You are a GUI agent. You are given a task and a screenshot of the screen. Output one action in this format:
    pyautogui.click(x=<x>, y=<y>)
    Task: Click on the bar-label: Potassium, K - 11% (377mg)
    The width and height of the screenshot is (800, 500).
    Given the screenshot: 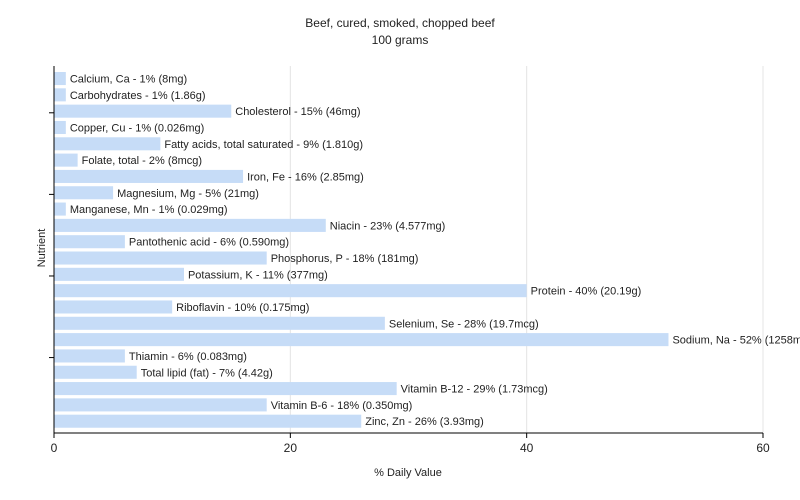 What is the action you would take?
    pyautogui.click(x=258, y=275)
    